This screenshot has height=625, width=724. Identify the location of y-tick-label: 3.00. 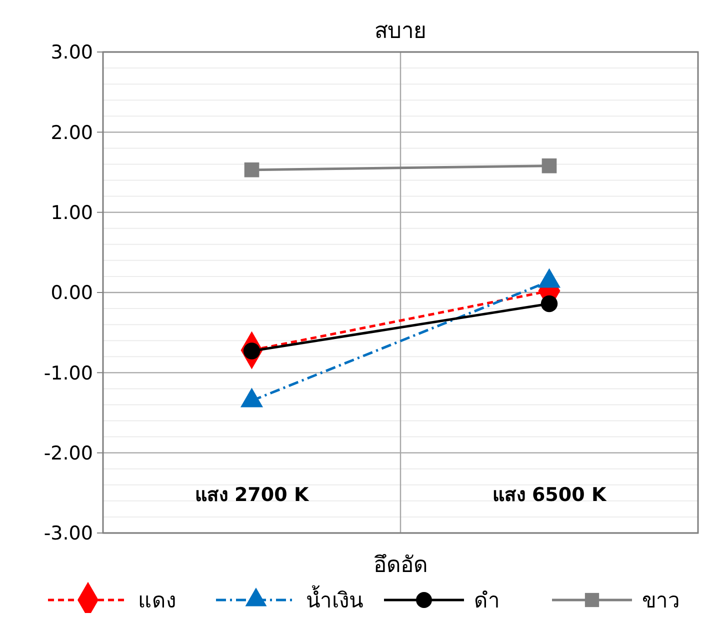
(71, 53).